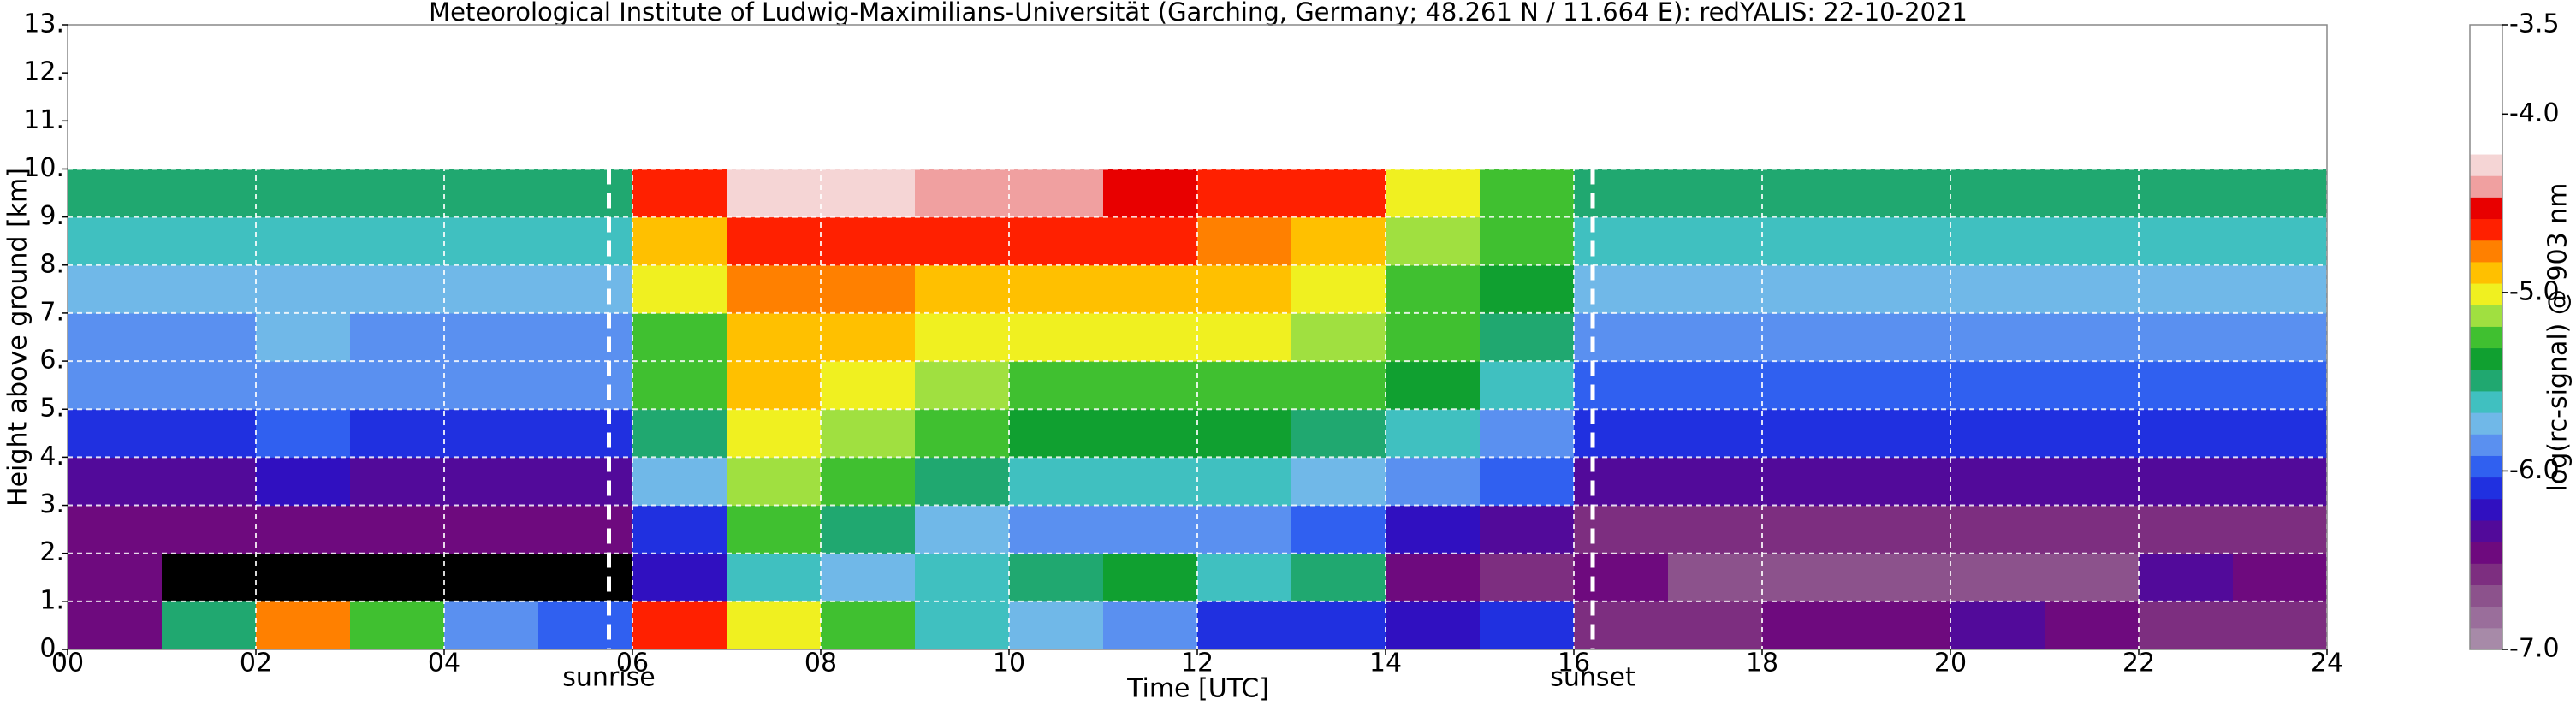  Describe the element at coordinates (51, 216) in the screenshot. I see `y-tick-label: 9.` at that location.